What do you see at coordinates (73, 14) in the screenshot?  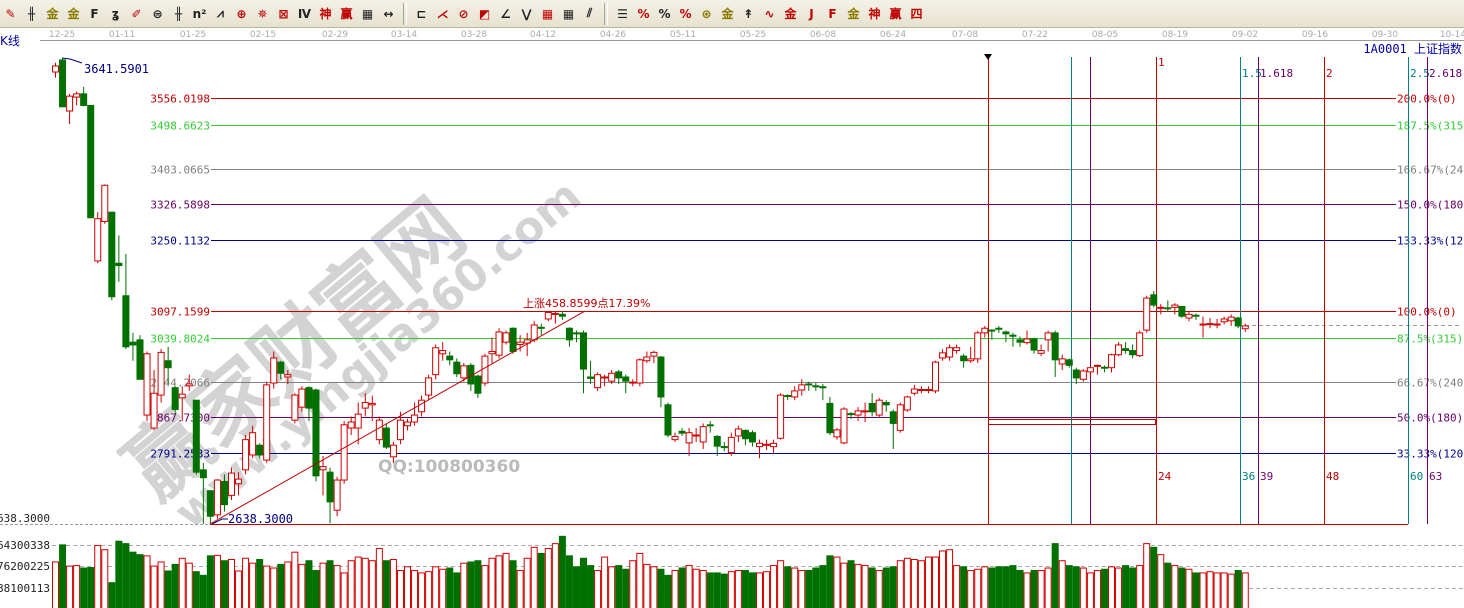 I see `gold-ruler-icon: 金` at bounding box center [73, 14].